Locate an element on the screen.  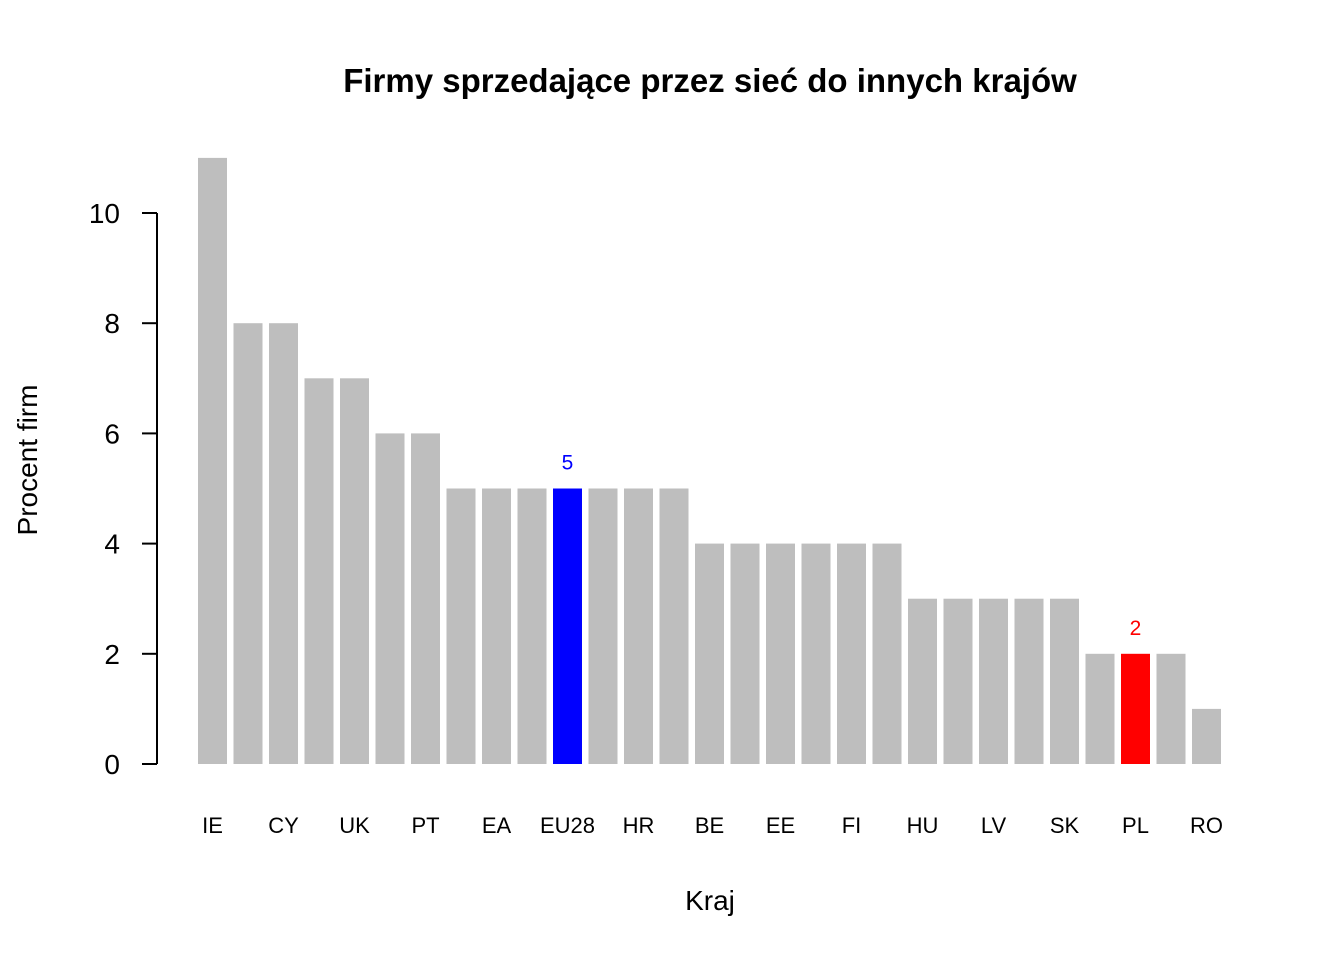
bar-value-label: 2 is located at coordinates (1136, 628).